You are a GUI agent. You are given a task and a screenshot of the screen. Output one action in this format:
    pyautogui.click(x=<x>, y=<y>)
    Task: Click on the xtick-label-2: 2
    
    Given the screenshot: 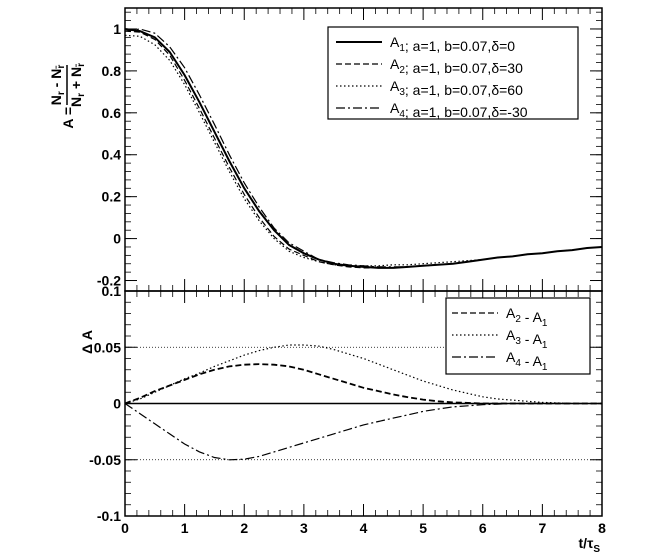 What is the action you would take?
    pyautogui.click(x=244, y=528)
    